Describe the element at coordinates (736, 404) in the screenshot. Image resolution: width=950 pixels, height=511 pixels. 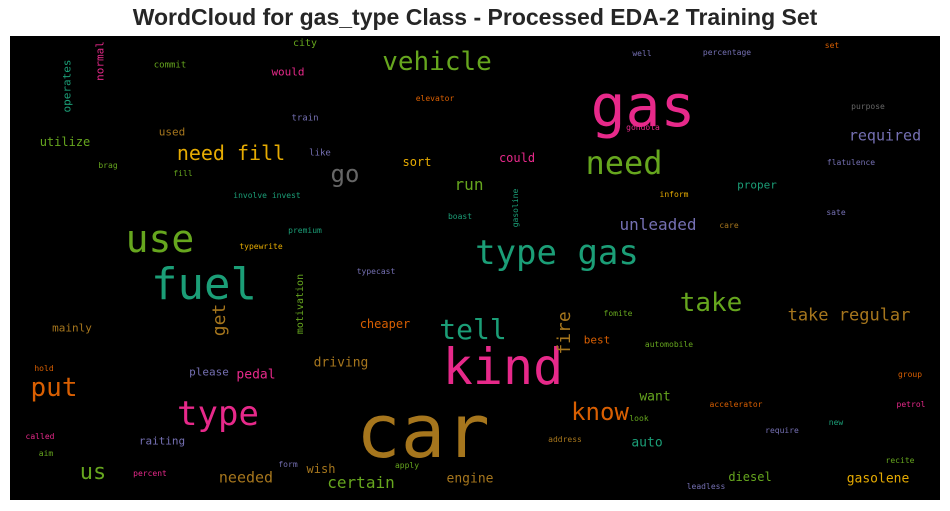
I see `cloud-word-accelerator: accelerator` at that location.